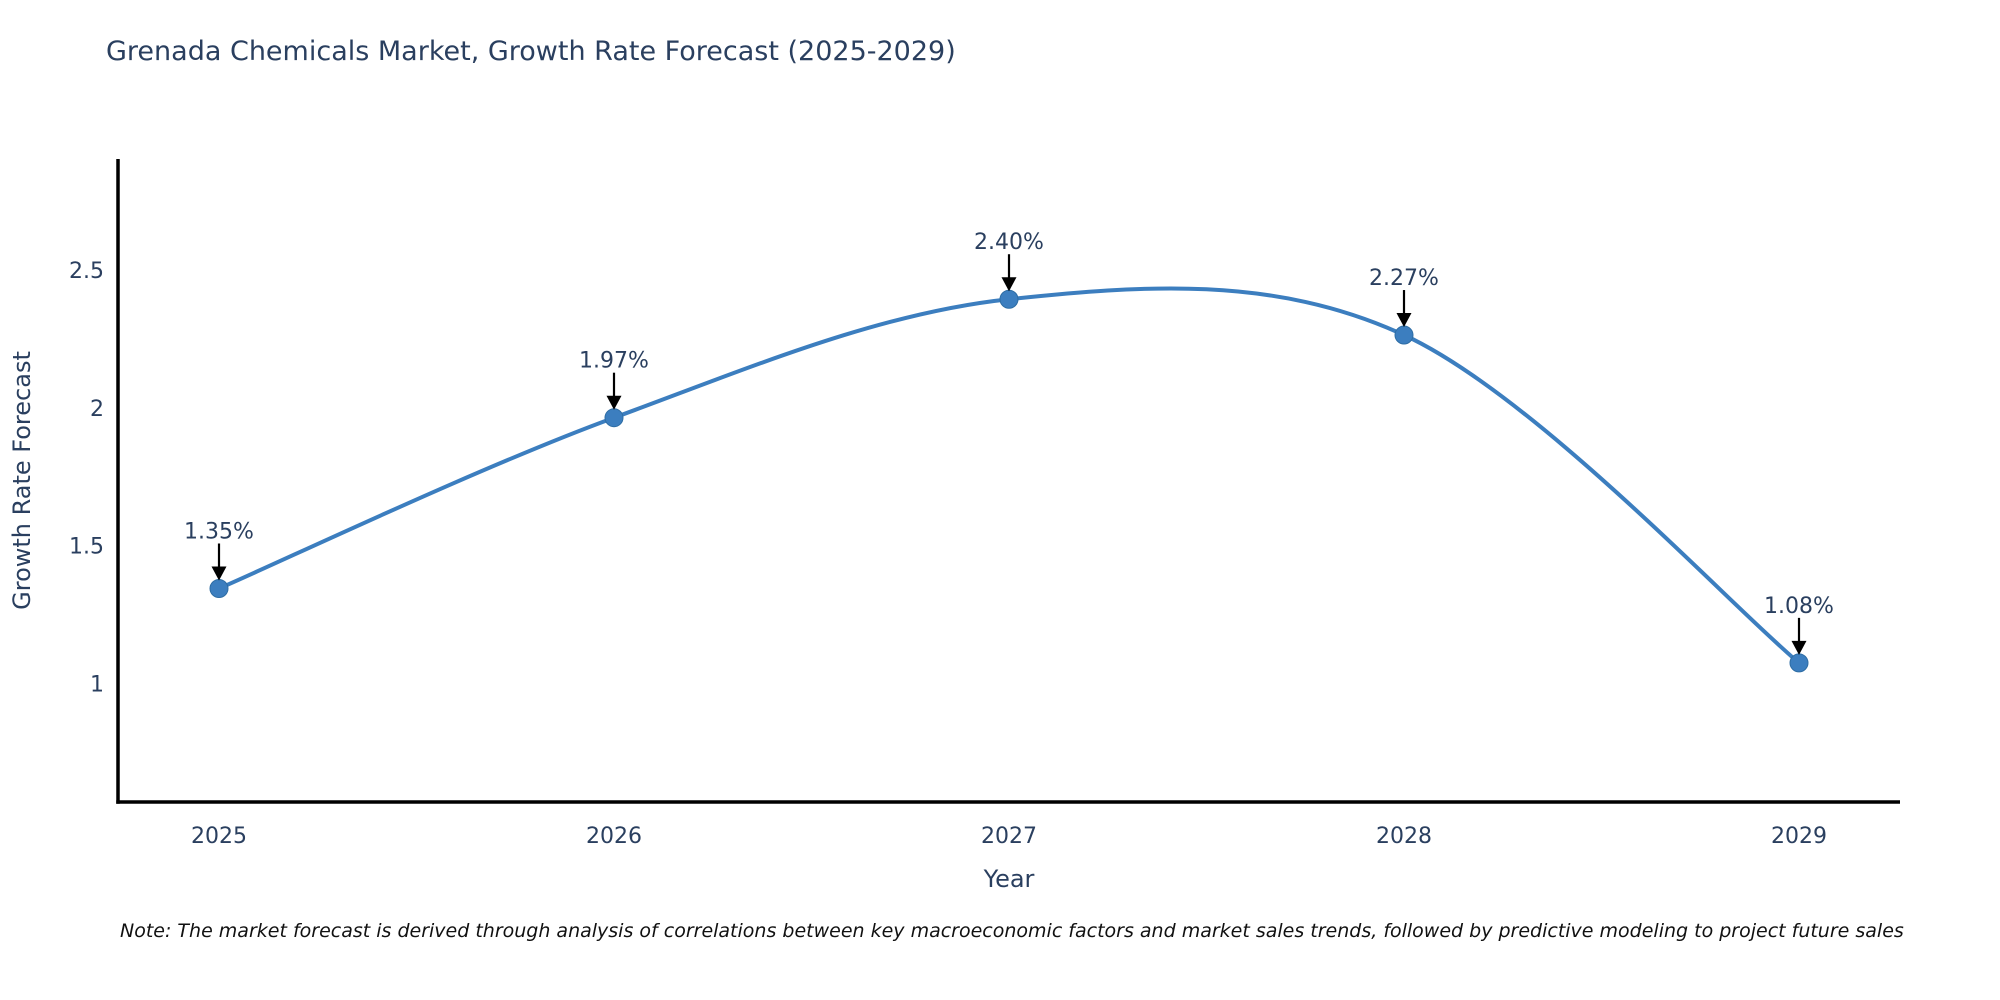  Describe the element at coordinates (1009, 836) in the screenshot. I see `x-axis-tick-label: 2027` at that location.